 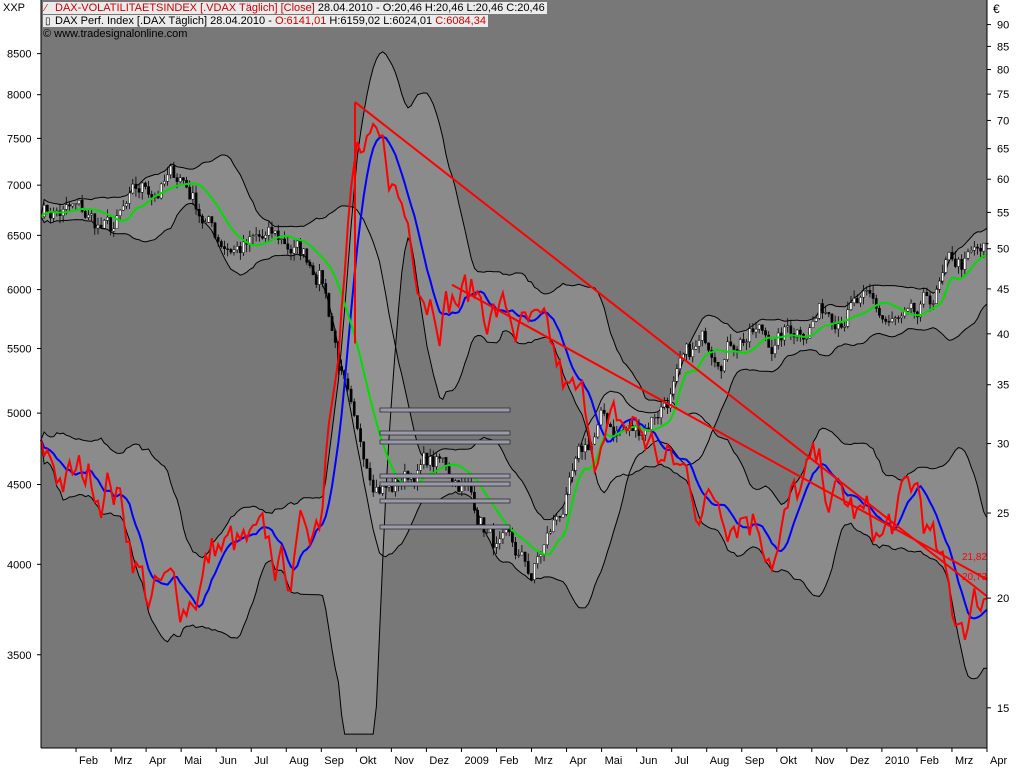 What do you see at coordinates (720, 761) in the screenshot?
I see `x-axis-tick-label: Aug` at bounding box center [720, 761].